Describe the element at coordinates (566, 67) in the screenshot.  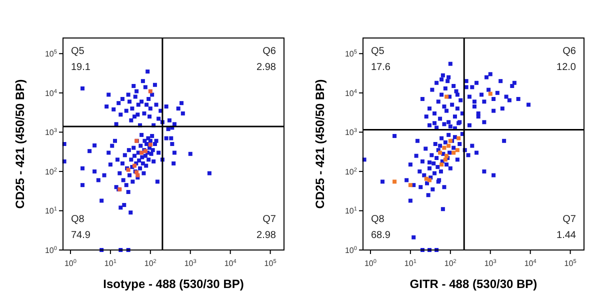
I see `annotation: 12.0` at that location.